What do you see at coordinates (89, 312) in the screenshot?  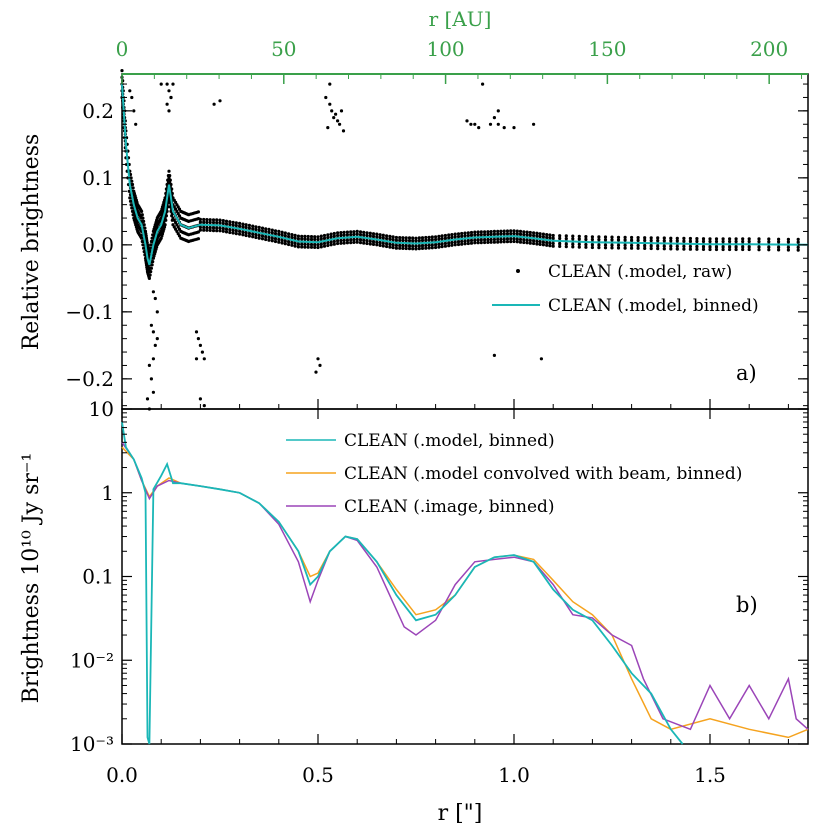 I see `a-ytick-label: −0.1` at bounding box center [89, 312].